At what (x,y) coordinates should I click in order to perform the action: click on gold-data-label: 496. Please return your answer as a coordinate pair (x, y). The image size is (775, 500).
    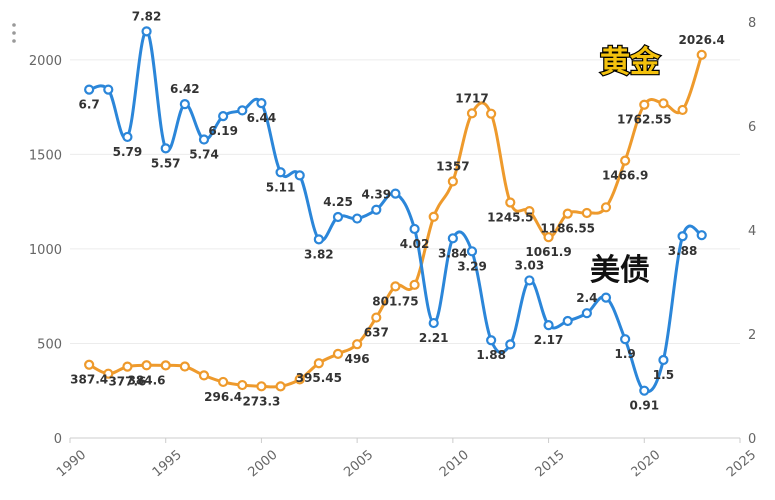
    Looking at the image, I should click on (357, 359).